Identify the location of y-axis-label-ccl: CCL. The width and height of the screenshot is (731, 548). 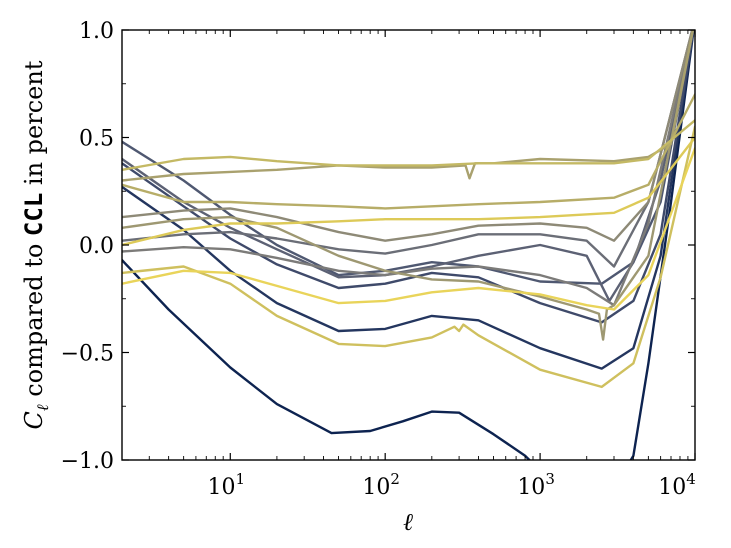
(34, 214).